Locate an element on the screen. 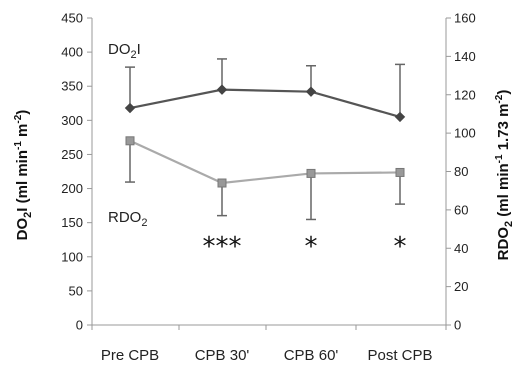 This screenshot has height=365, width=524. series-lines is located at coordinates (265, 136).